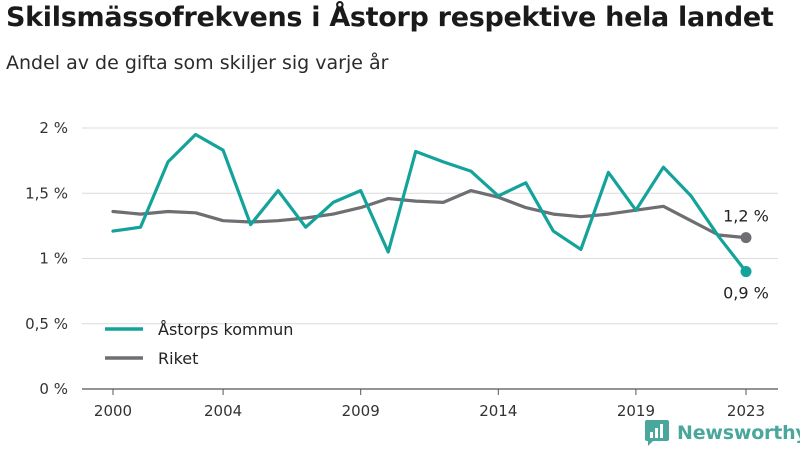  I want to click on end-point-riket, so click(746, 238).